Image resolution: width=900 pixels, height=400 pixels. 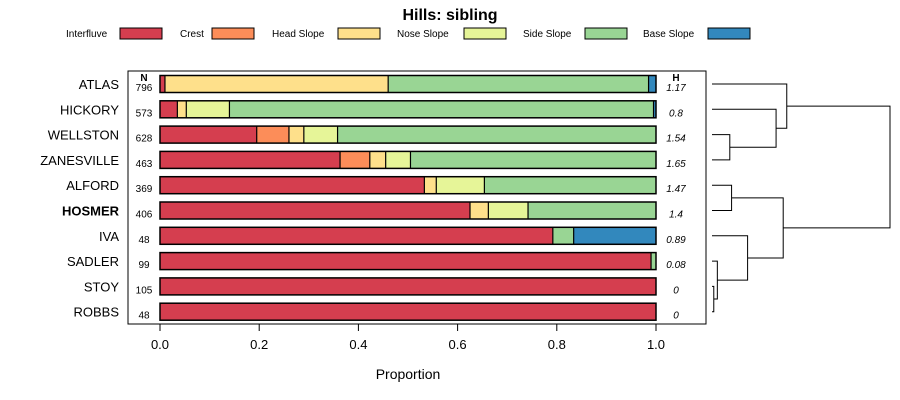 I want to click on bar-outline-hickory, so click(x=408, y=109).